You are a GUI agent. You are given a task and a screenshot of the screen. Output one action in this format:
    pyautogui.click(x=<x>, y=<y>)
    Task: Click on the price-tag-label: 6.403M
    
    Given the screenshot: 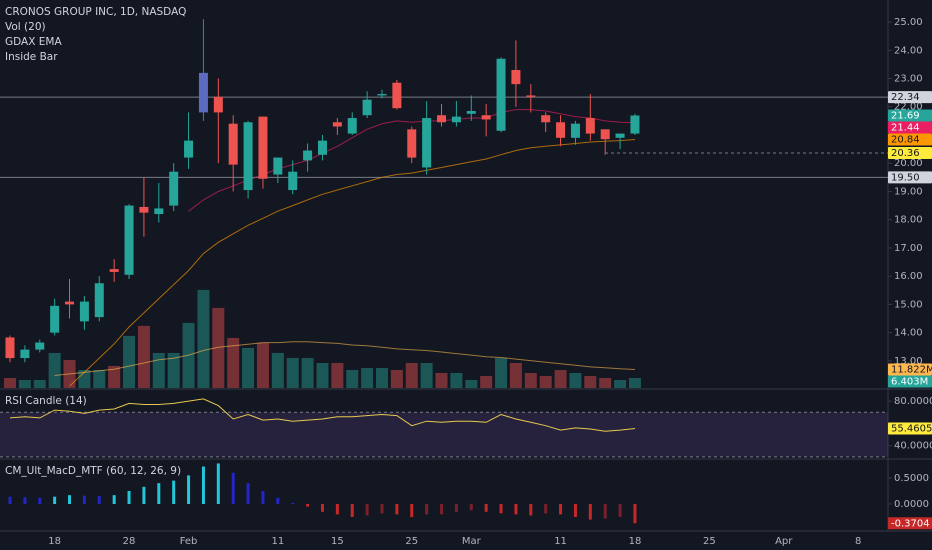 What is the action you would take?
    pyautogui.click(x=909, y=382)
    